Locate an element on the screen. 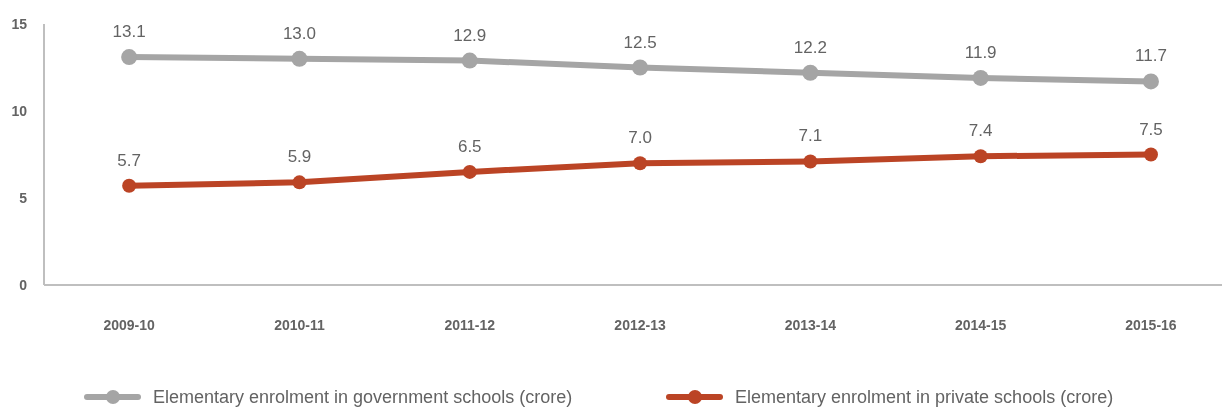 This screenshot has height=407, width=1227. x-tick-label: 2010-11 is located at coordinates (299, 324).